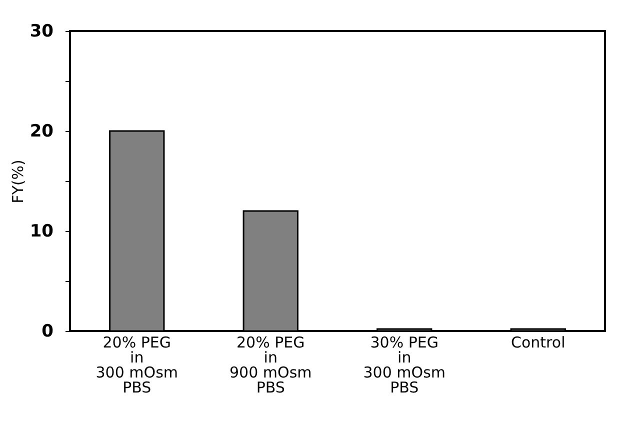 The image size is (640, 422). What do you see at coordinates (42, 32) in the screenshot?
I see `y-tick-label: 30` at bounding box center [42, 32].